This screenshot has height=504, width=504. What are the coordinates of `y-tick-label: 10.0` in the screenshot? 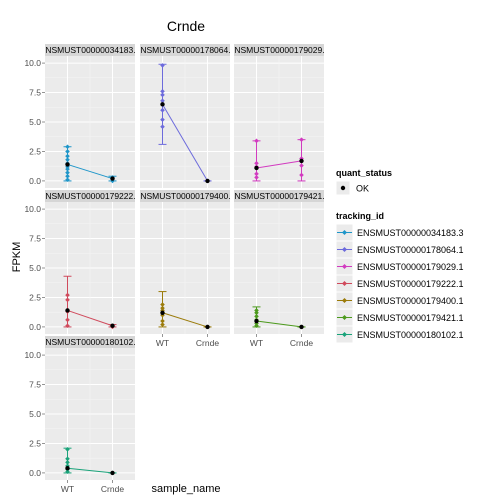 It's located at (32, 63).